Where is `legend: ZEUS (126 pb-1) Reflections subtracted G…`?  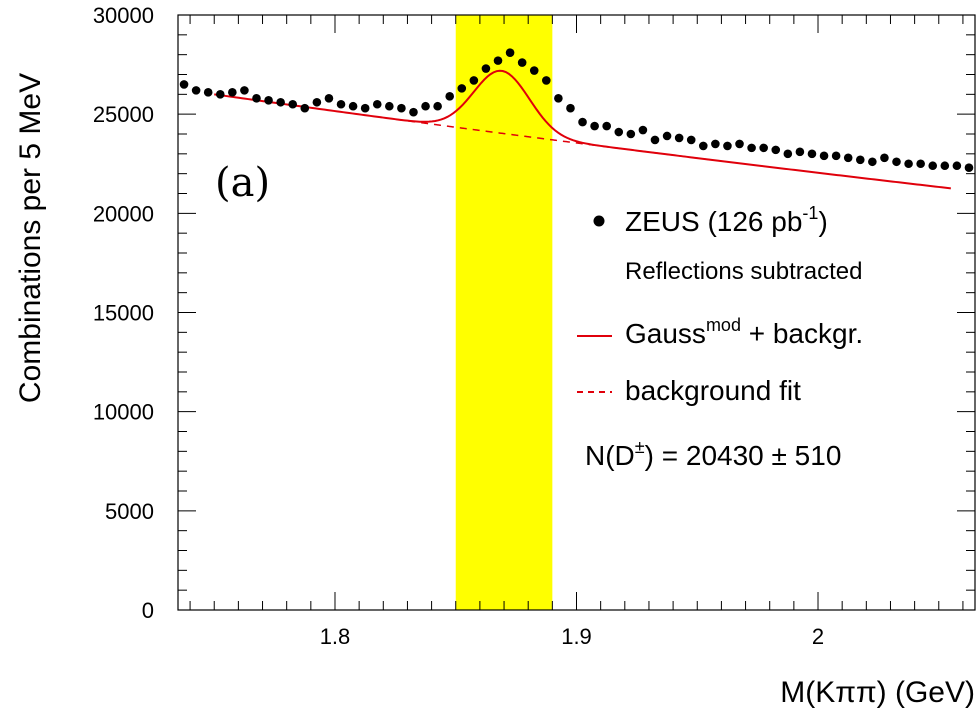 legend: ZEUS (126 pb-1) Reflections subtracted G… is located at coordinates (720, 337).